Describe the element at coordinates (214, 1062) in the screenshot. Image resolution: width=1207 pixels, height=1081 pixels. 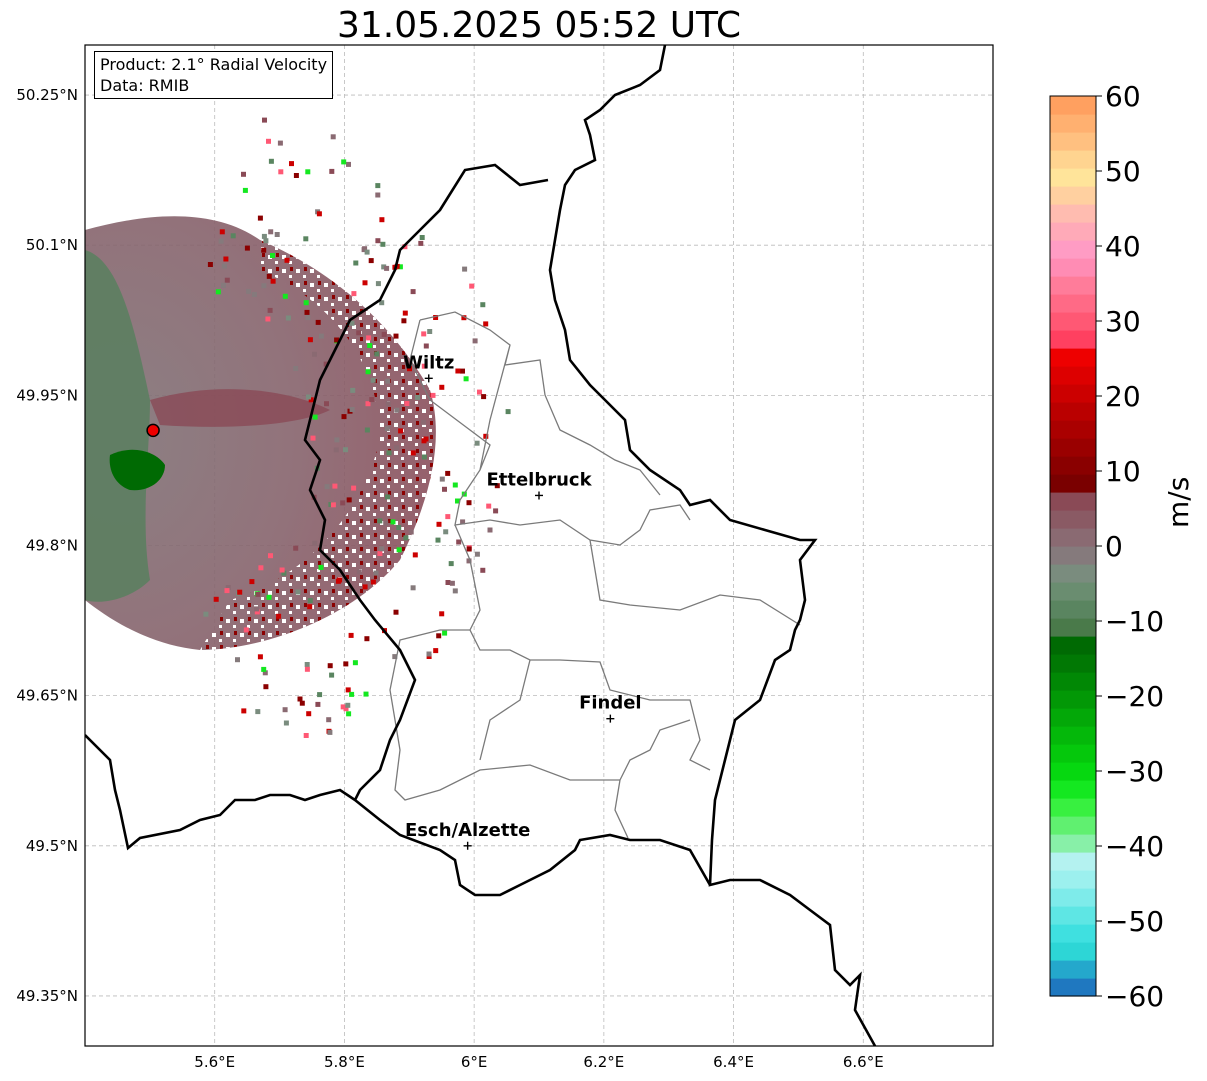
I see `lon-tick-label: 5.6°E` at that location.